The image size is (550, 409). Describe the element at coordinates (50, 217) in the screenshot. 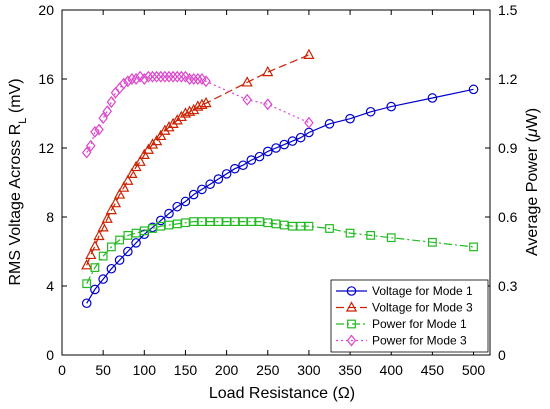

I see `left-y-tick-label: 8` at that location.